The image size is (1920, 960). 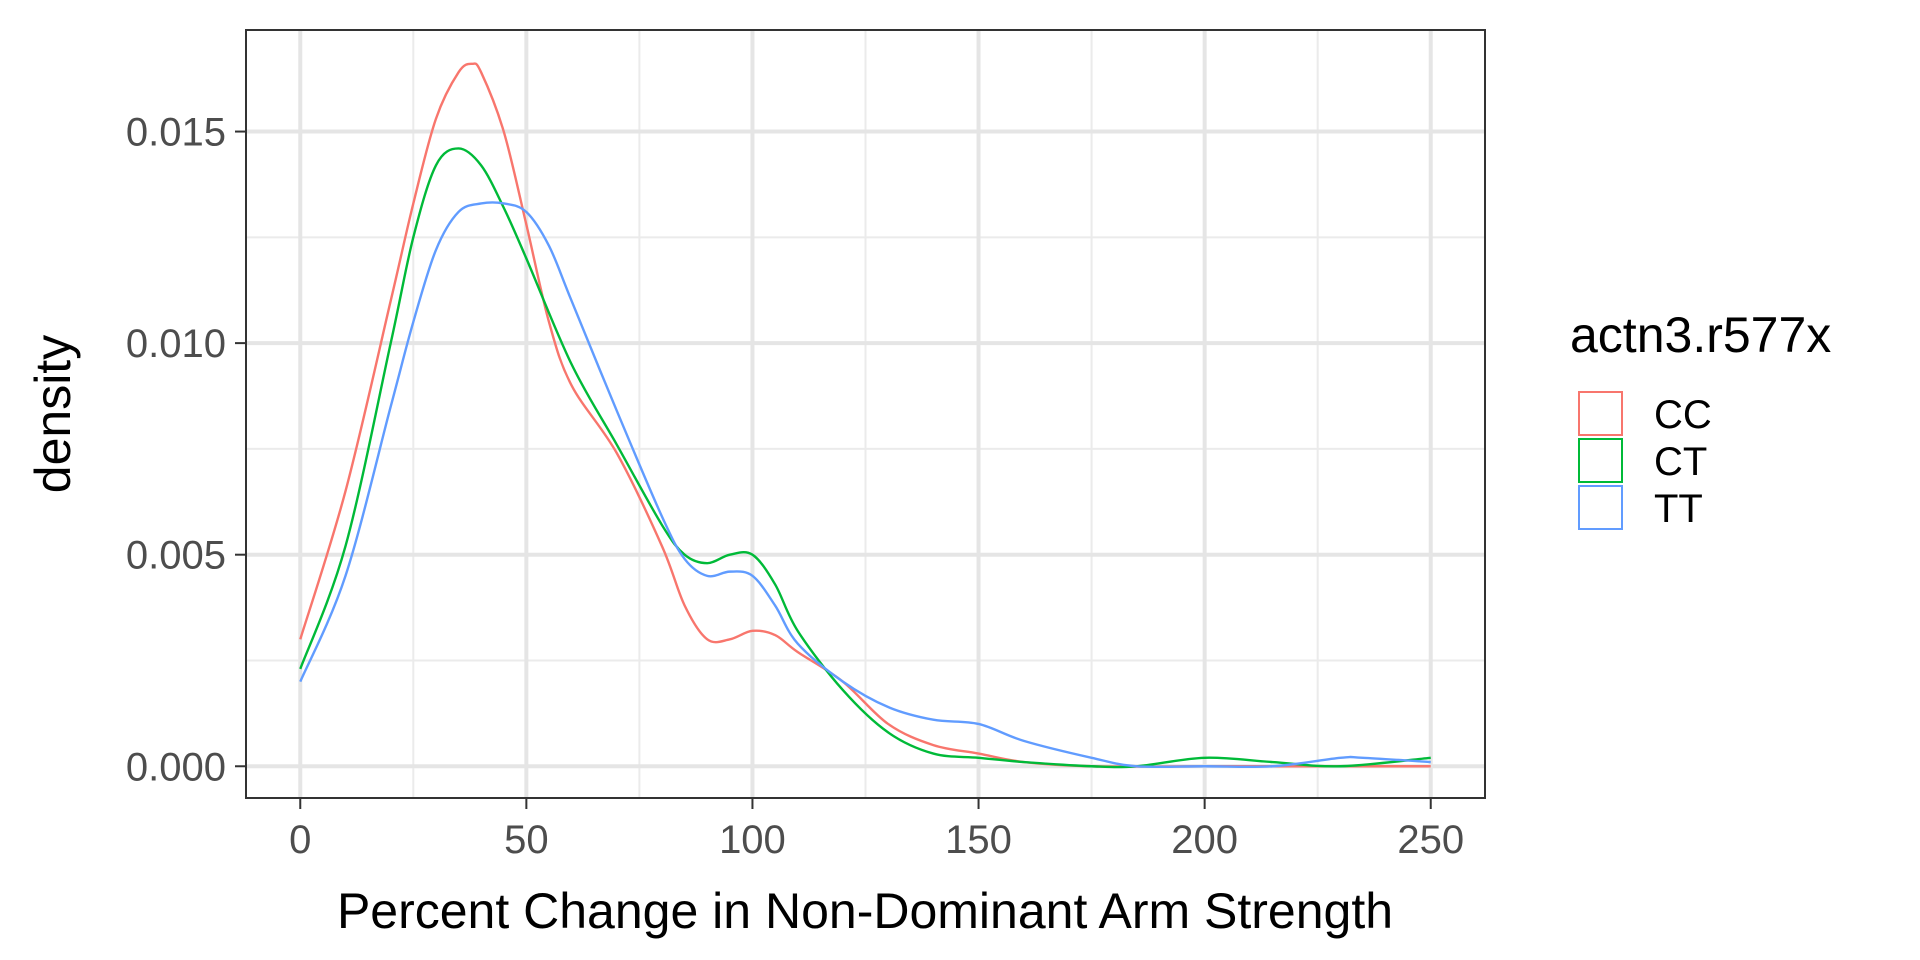 I want to click on y-axis-title: density, so click(x=53, y=414).